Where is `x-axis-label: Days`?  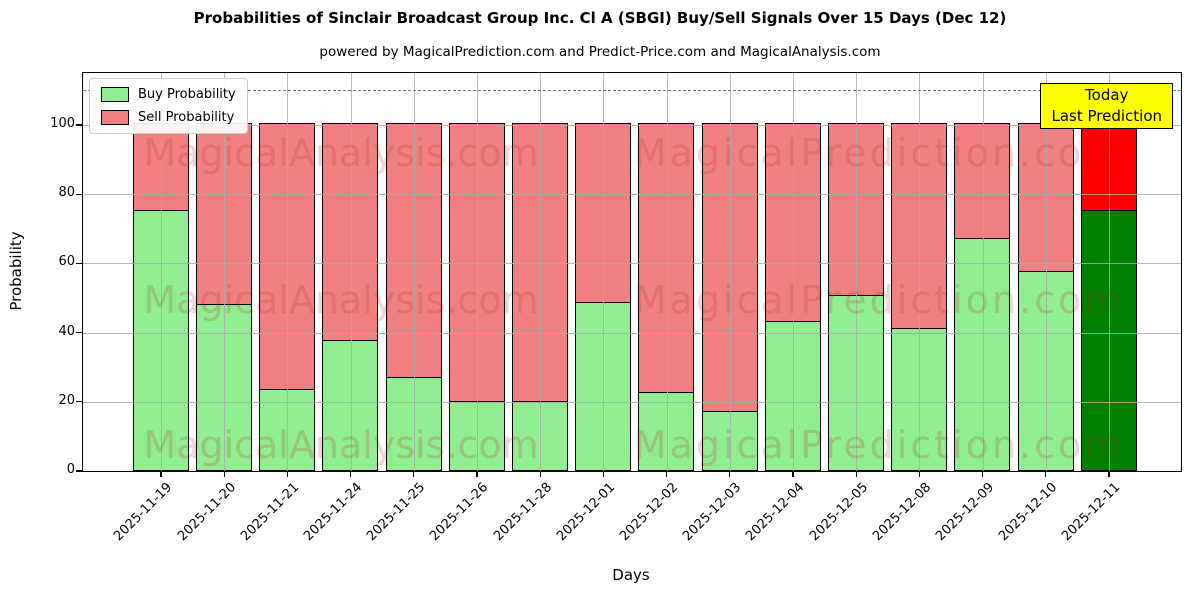 x-axis-label: Days is located at coordinates (631, 575).